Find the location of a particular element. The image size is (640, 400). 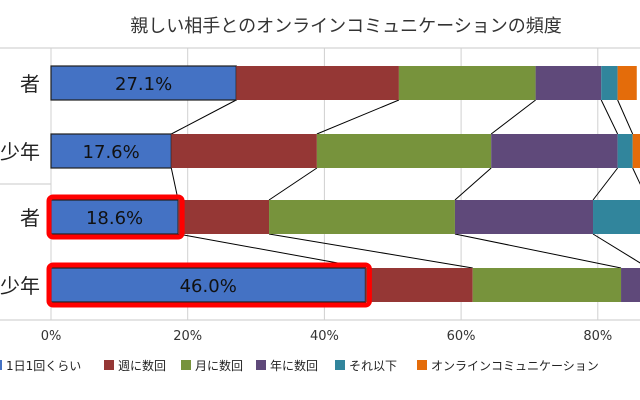

legend-label: オンラインコミュニケーション is located at coordinates (515, 366).